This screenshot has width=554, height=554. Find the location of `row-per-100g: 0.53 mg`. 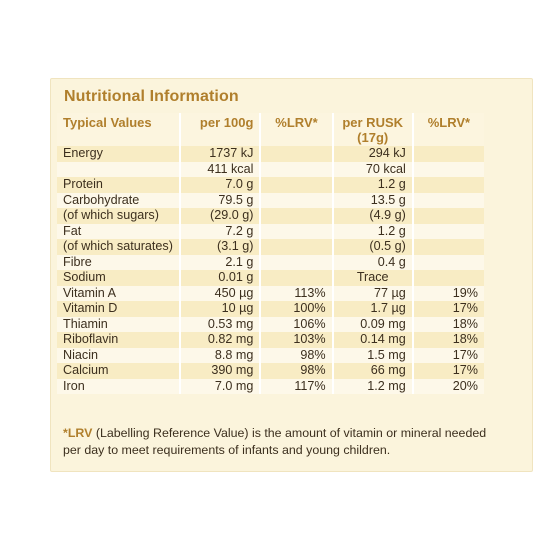

row-per-100g: 0.53 mg is located at coordinates (221, 324).